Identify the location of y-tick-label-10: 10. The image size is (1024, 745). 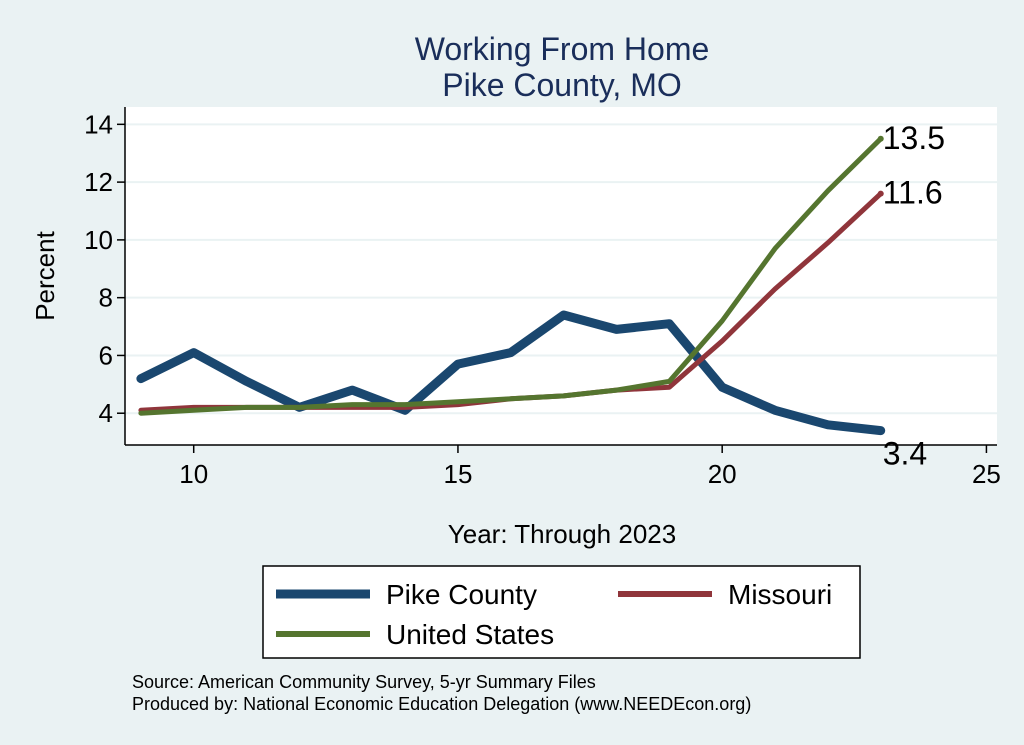
(98, 240).